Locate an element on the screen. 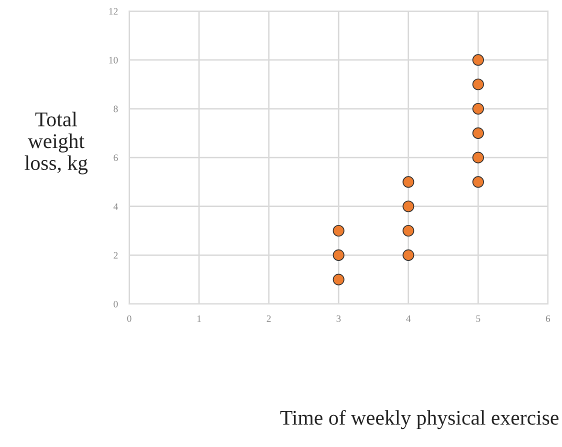 This screenshot has width=562, height=447. y-tick-label: 12 is located at coordinates (113, 11).